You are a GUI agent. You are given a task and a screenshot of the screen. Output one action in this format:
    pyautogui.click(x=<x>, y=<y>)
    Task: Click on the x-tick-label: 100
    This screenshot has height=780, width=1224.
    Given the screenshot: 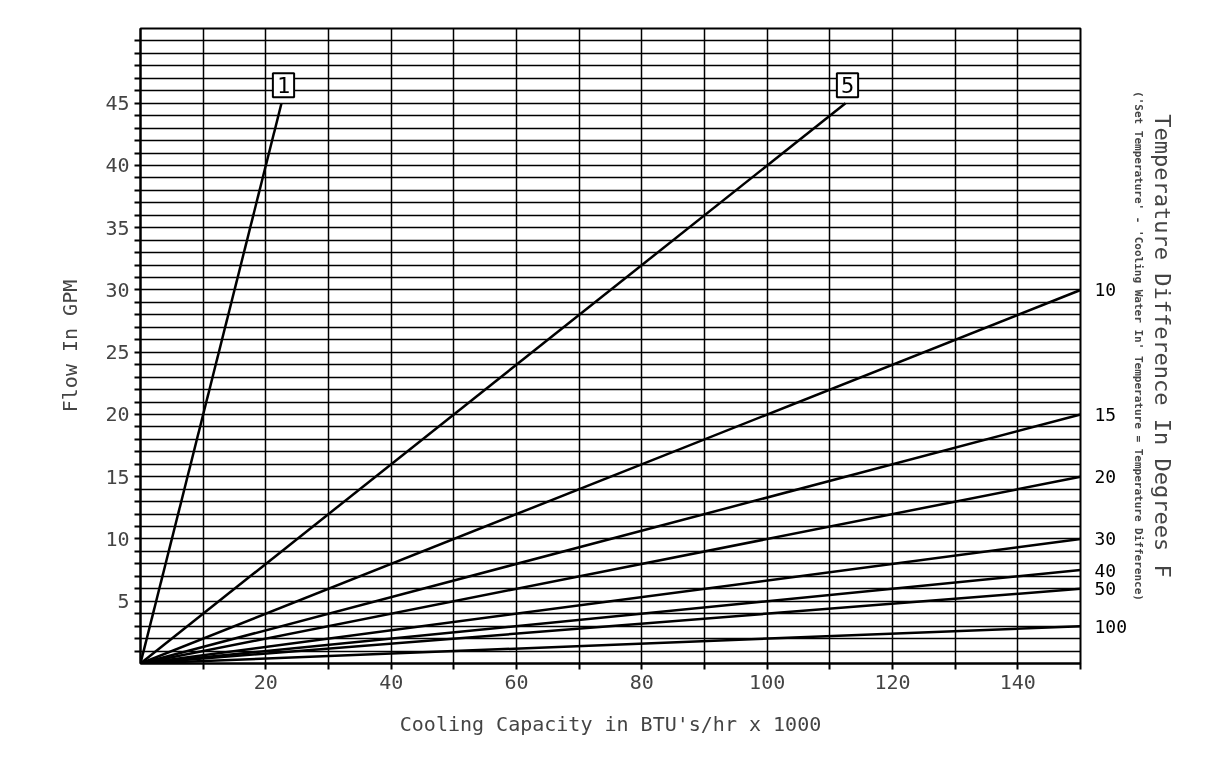 What is the action you would take?
    pyautogui.click(x=767, y=681)
    